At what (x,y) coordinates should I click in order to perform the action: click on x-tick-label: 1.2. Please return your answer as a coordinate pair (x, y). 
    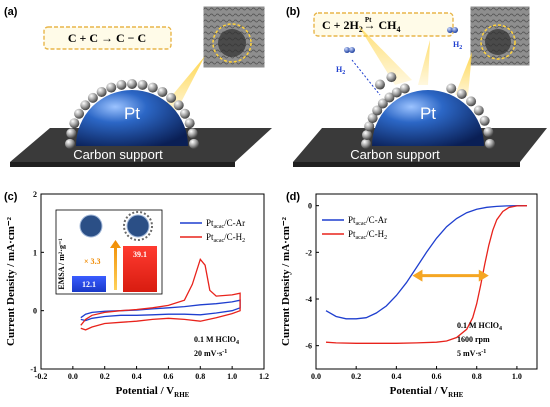
    Looking at the image, I should click on (264, 376).